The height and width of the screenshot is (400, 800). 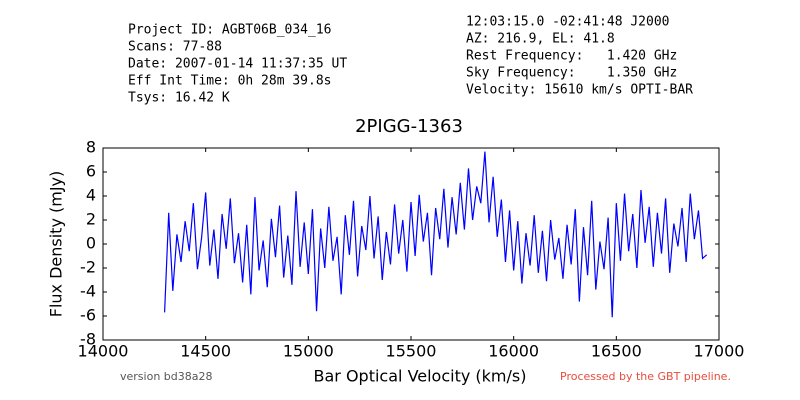 What do you see at coordinates (88, 339) in the screenshot?
I see `y-tick-label: -8` at bounding box center [88, 339].